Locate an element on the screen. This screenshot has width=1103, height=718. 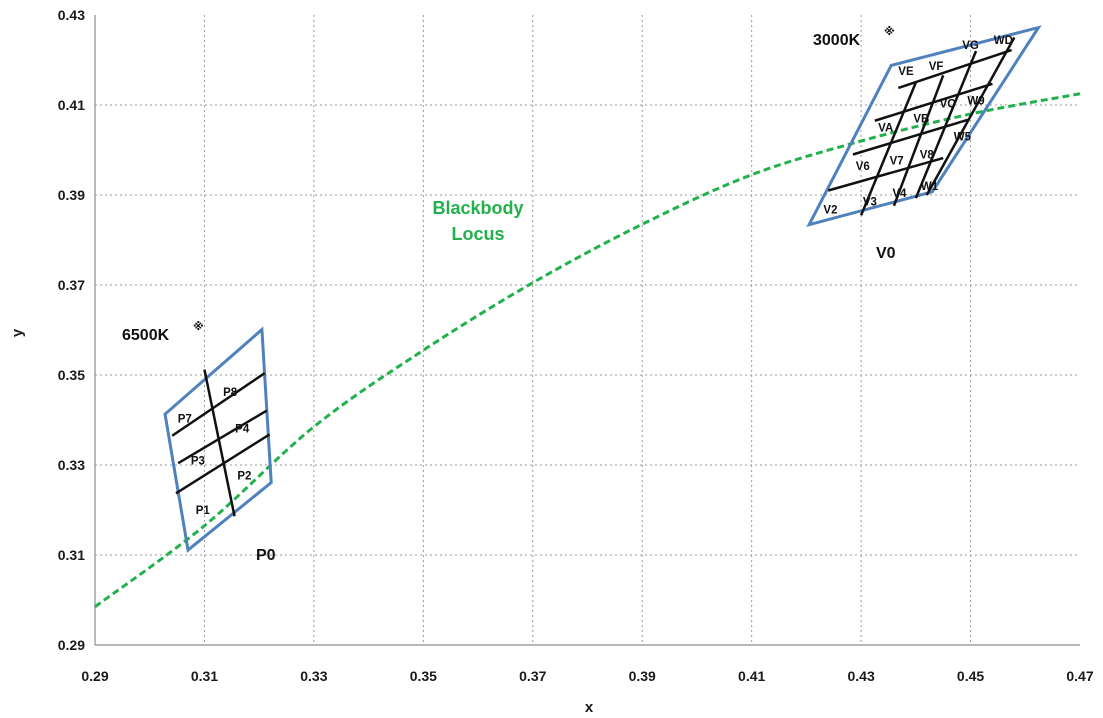
bin-group-v0: WD VG VF VE W9 VC VB VA W5 V8 V7 V6 W1 V4 V3 V2 3000K ※ V0 is located at coordinates (924, 143).